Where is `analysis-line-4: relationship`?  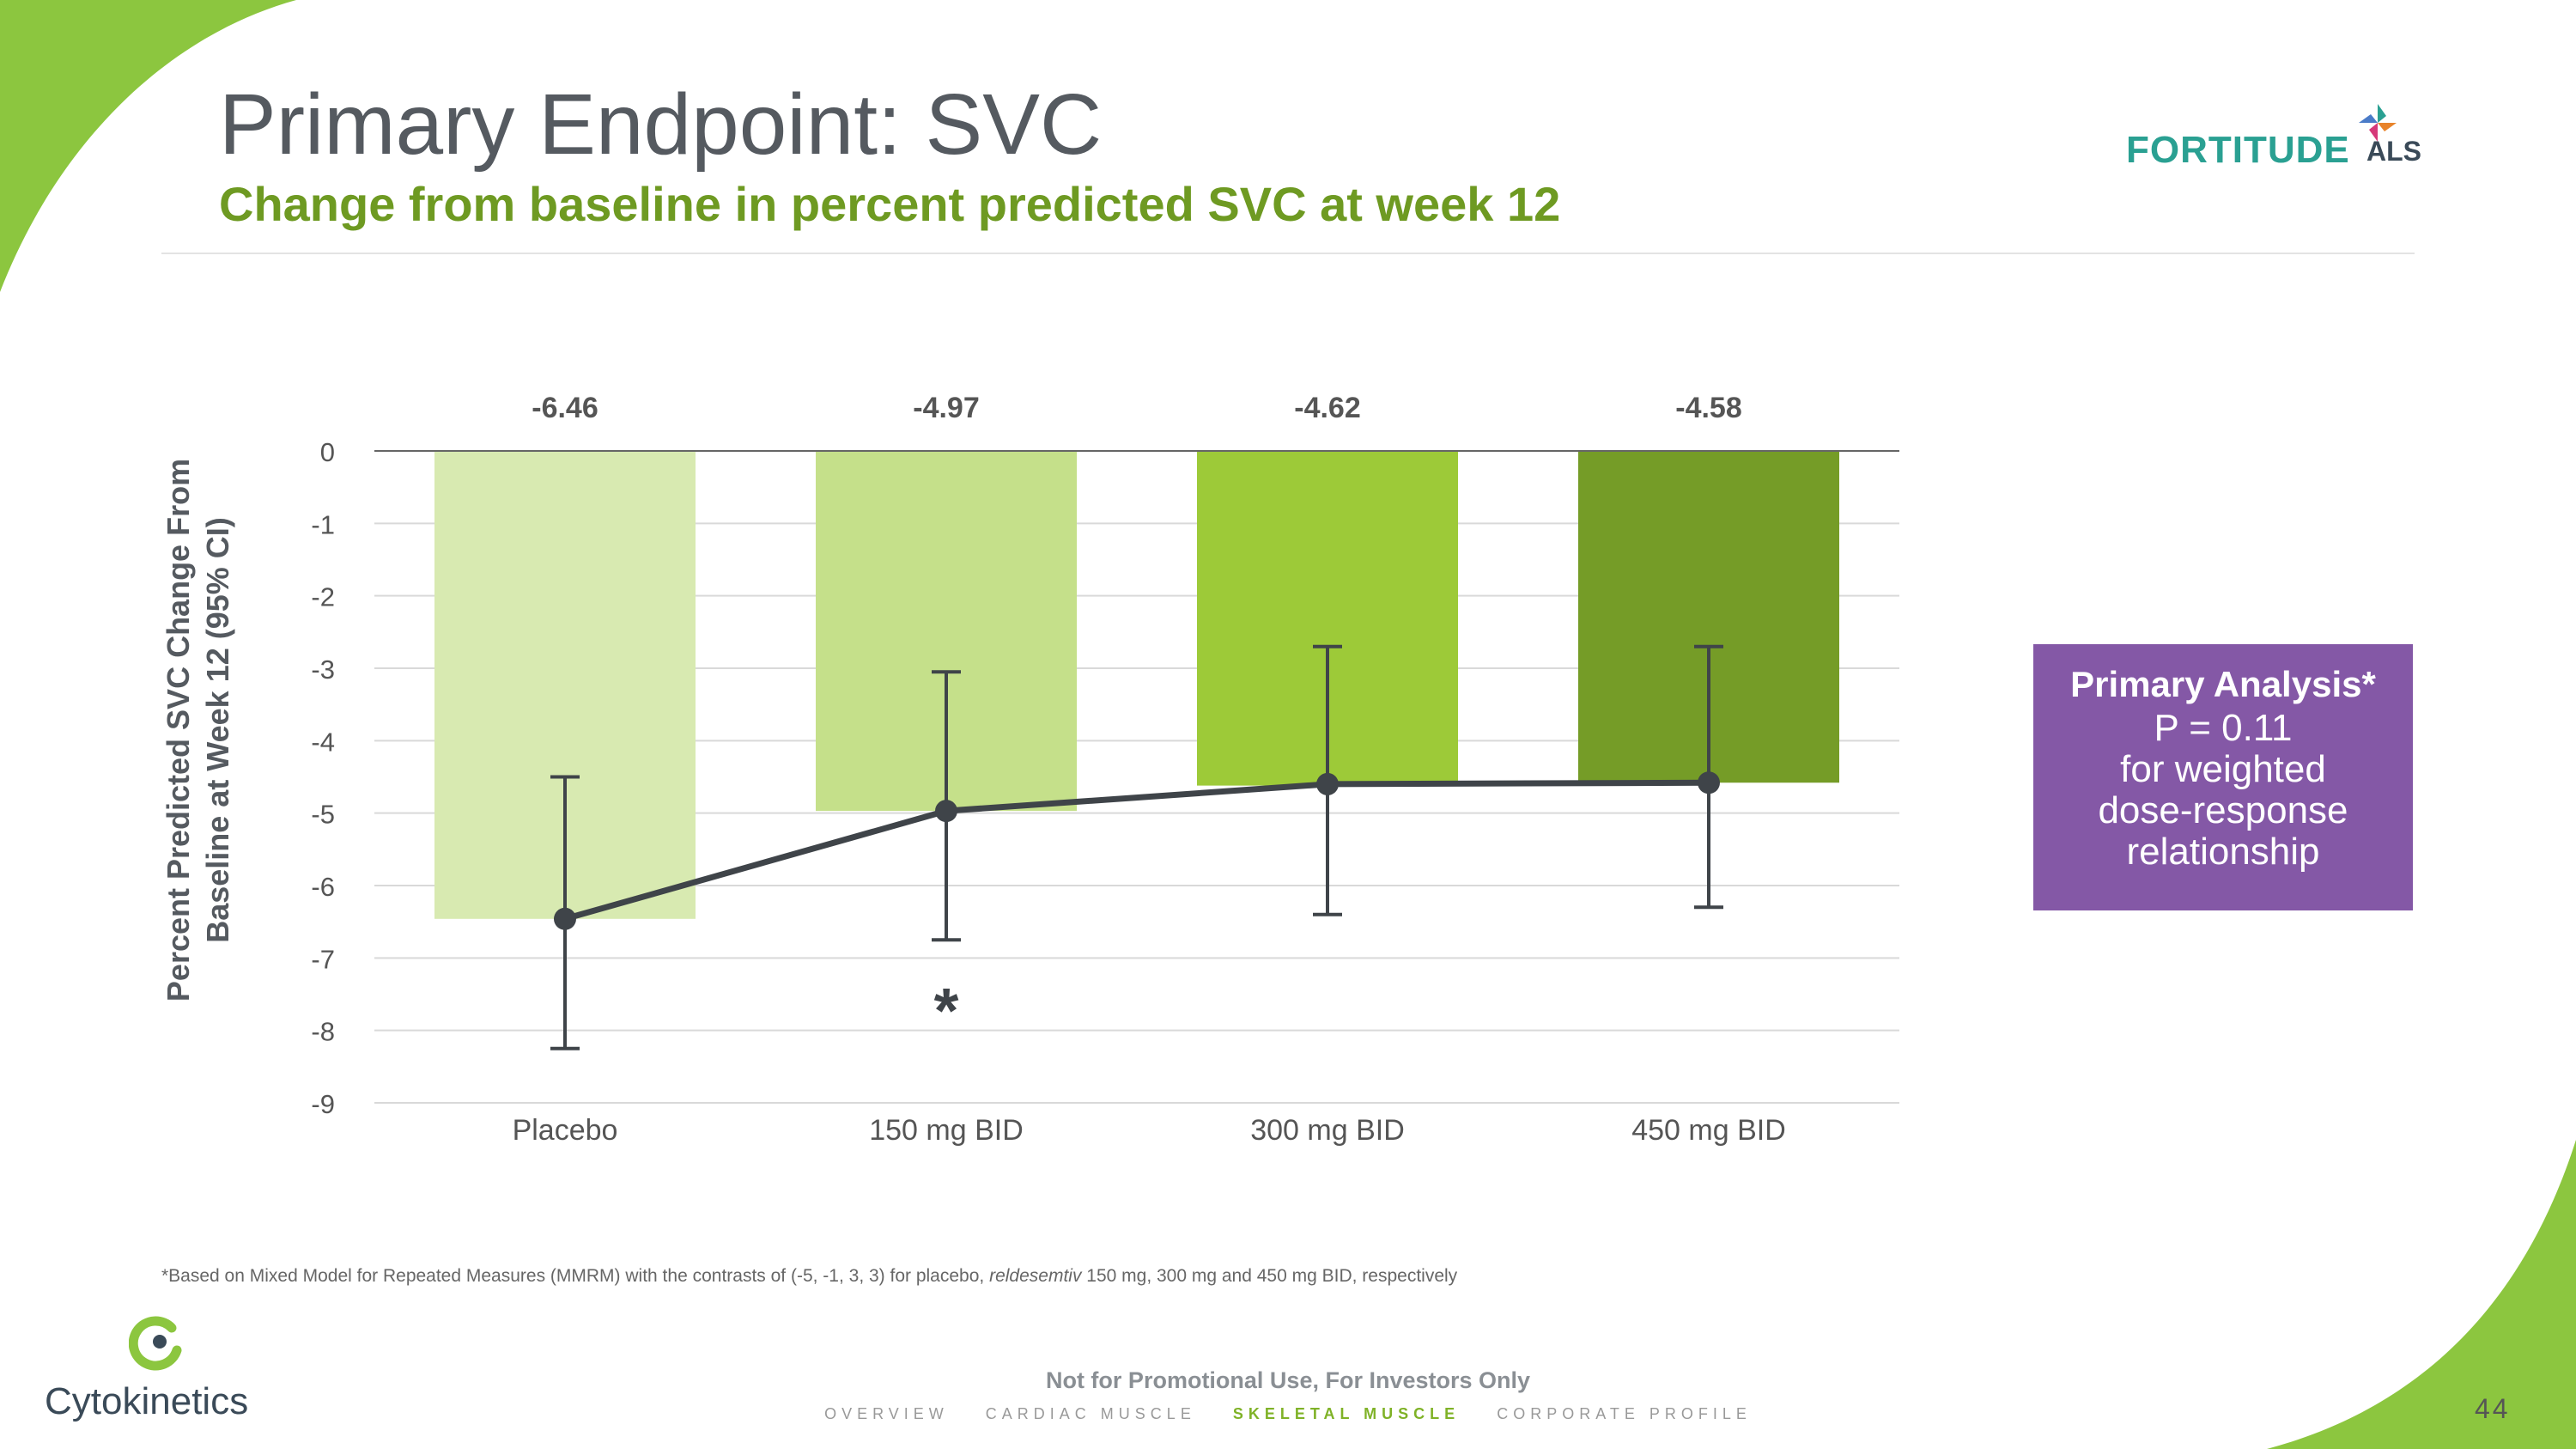
analysis-line-4: relationship is located at coordinates (2223, 852).